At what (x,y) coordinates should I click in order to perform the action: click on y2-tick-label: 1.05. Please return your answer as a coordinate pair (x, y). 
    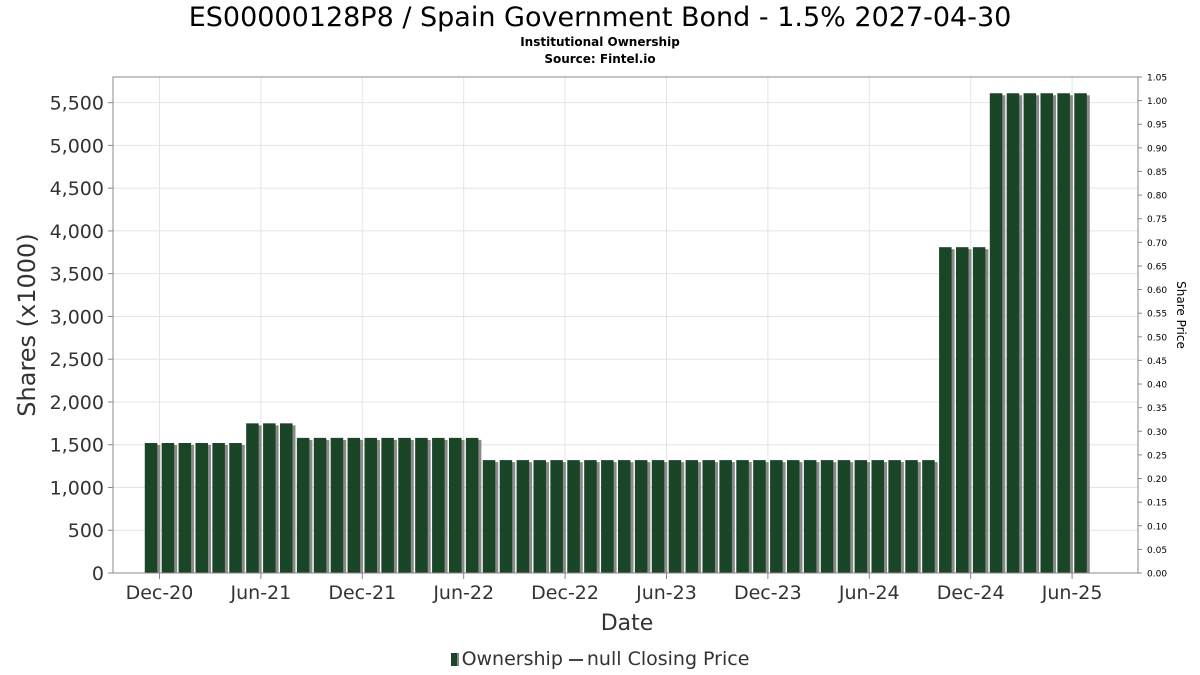
    Looking at the image, I should click on (1157, 79).